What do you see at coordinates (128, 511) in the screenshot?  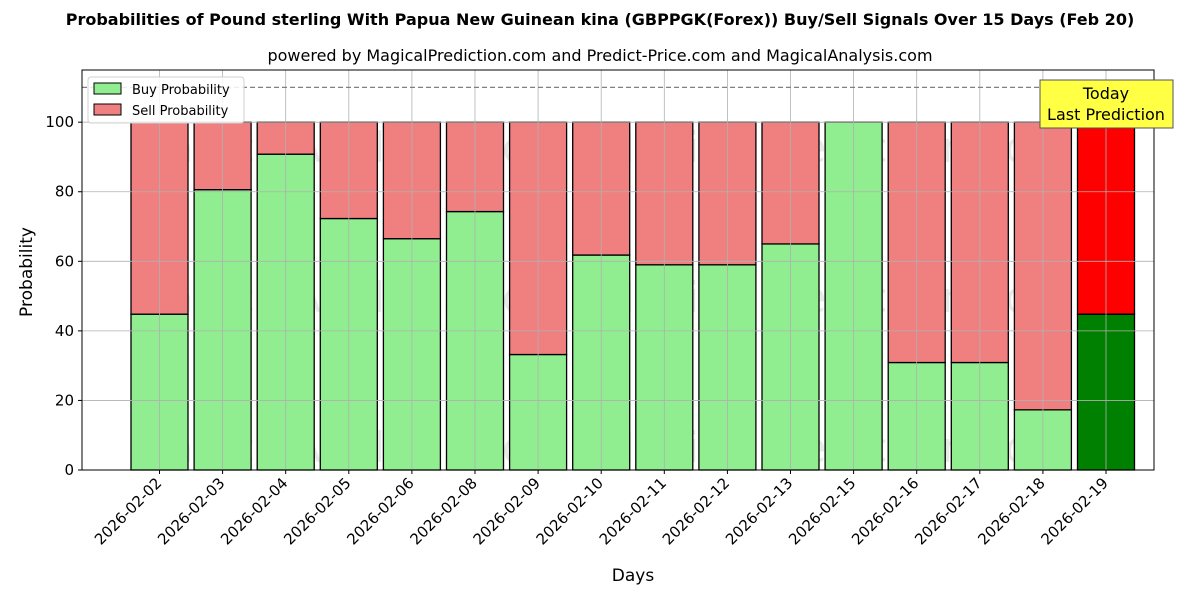 I see `x-tick-label: 2026-02-02` at bounding box center [128, 511].